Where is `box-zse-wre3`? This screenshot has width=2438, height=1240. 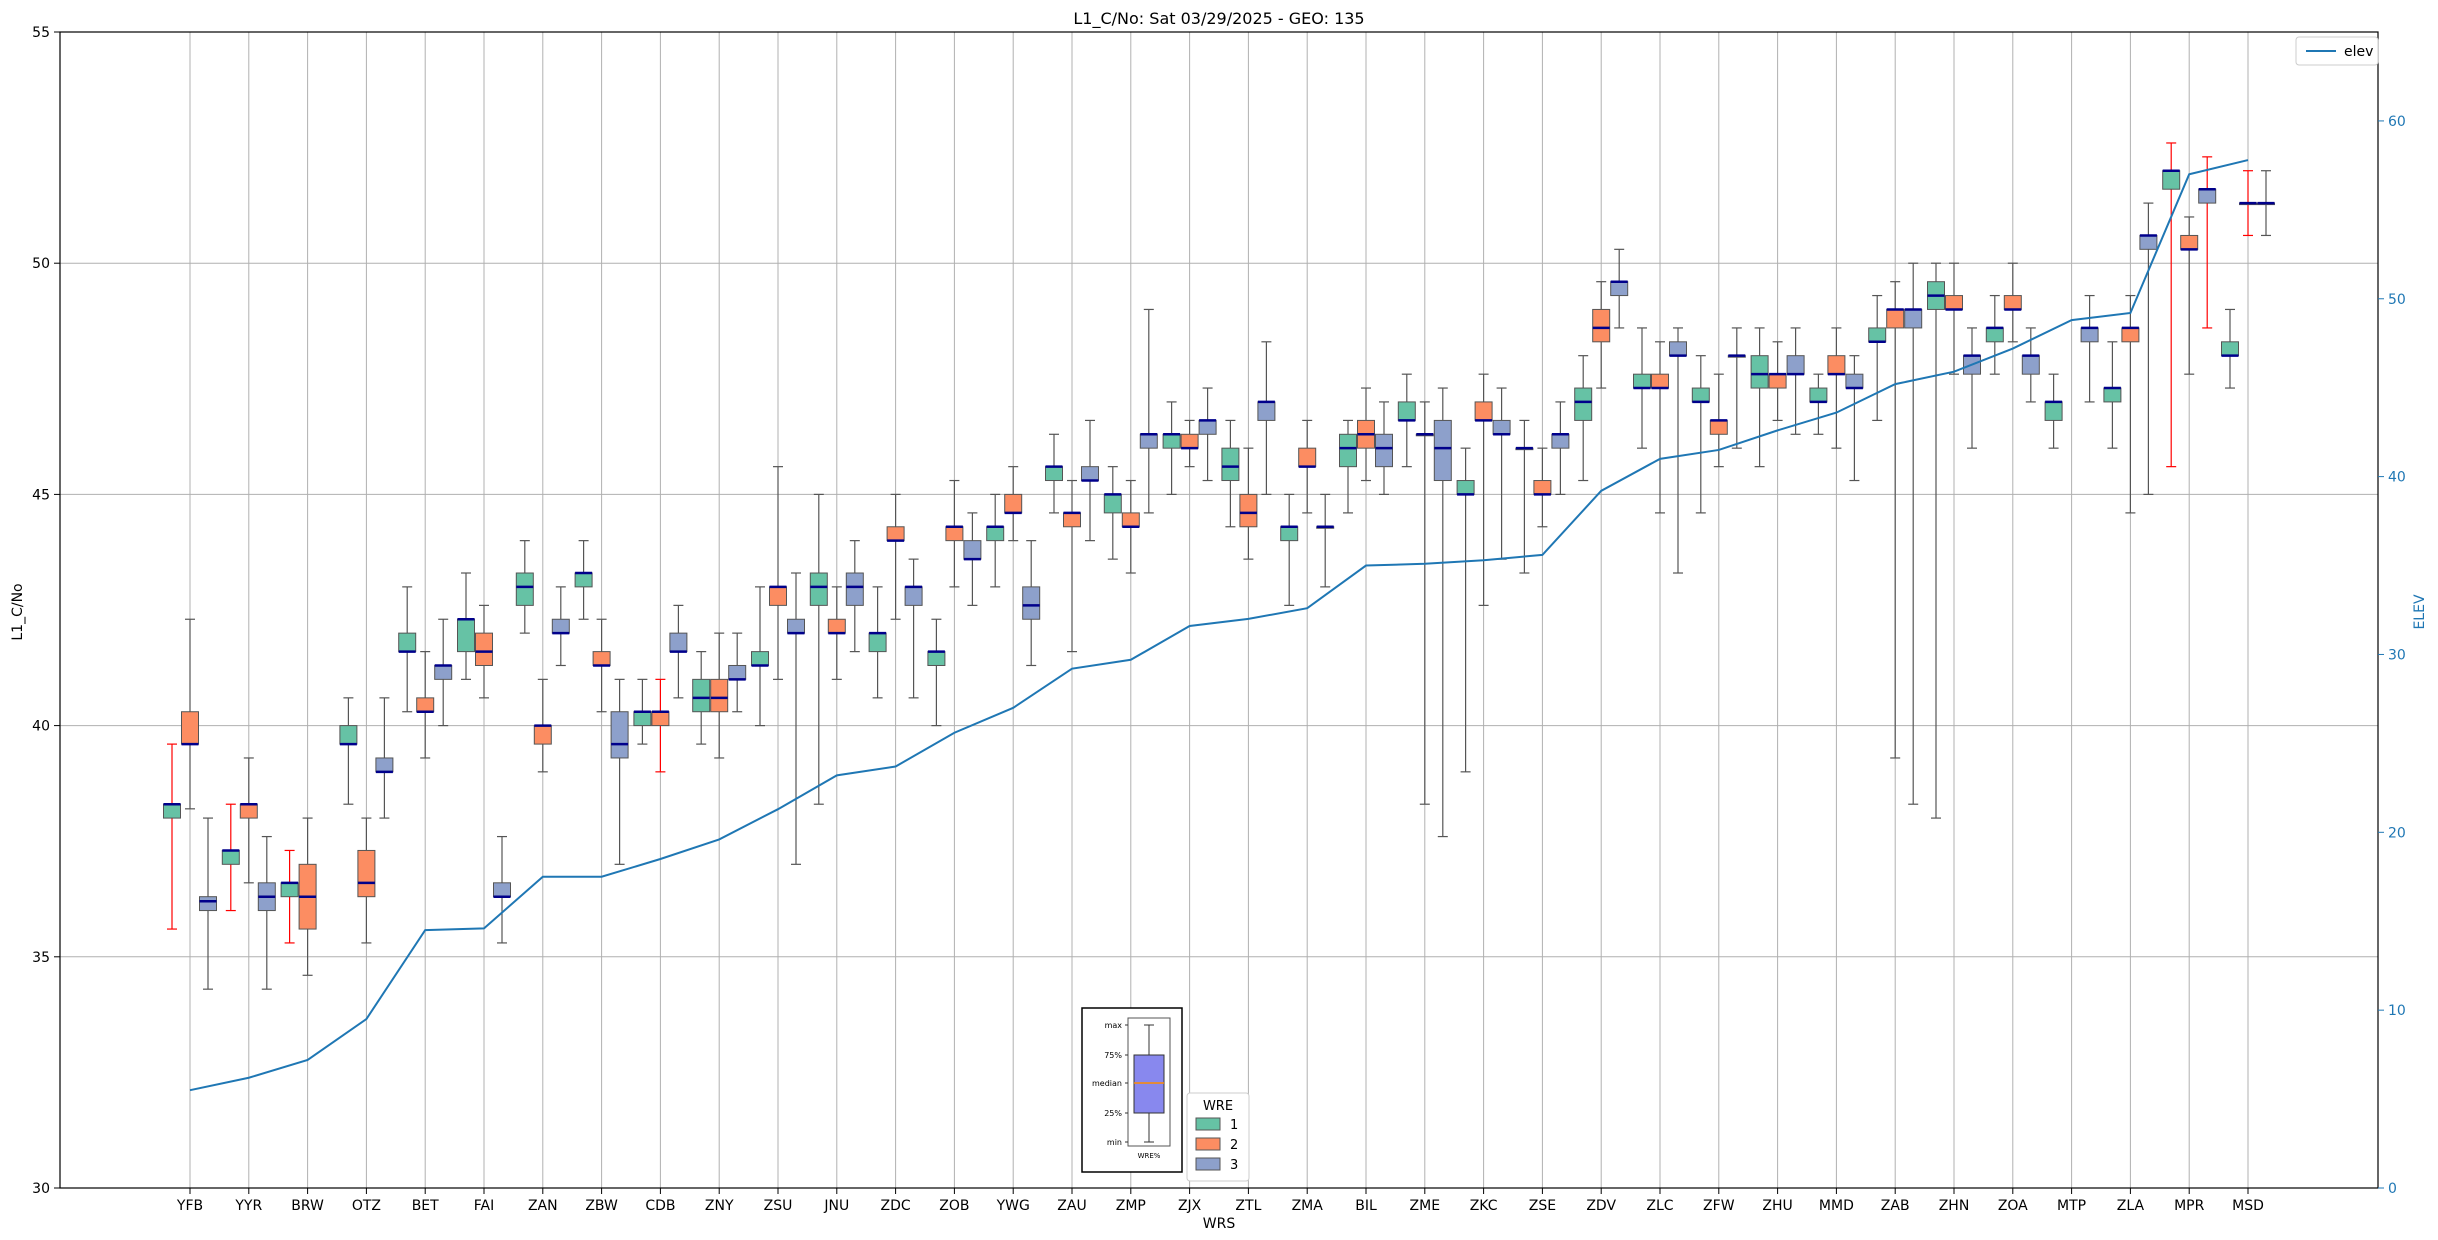
box-zse-wre3 is located at coordinates (1560, 448).